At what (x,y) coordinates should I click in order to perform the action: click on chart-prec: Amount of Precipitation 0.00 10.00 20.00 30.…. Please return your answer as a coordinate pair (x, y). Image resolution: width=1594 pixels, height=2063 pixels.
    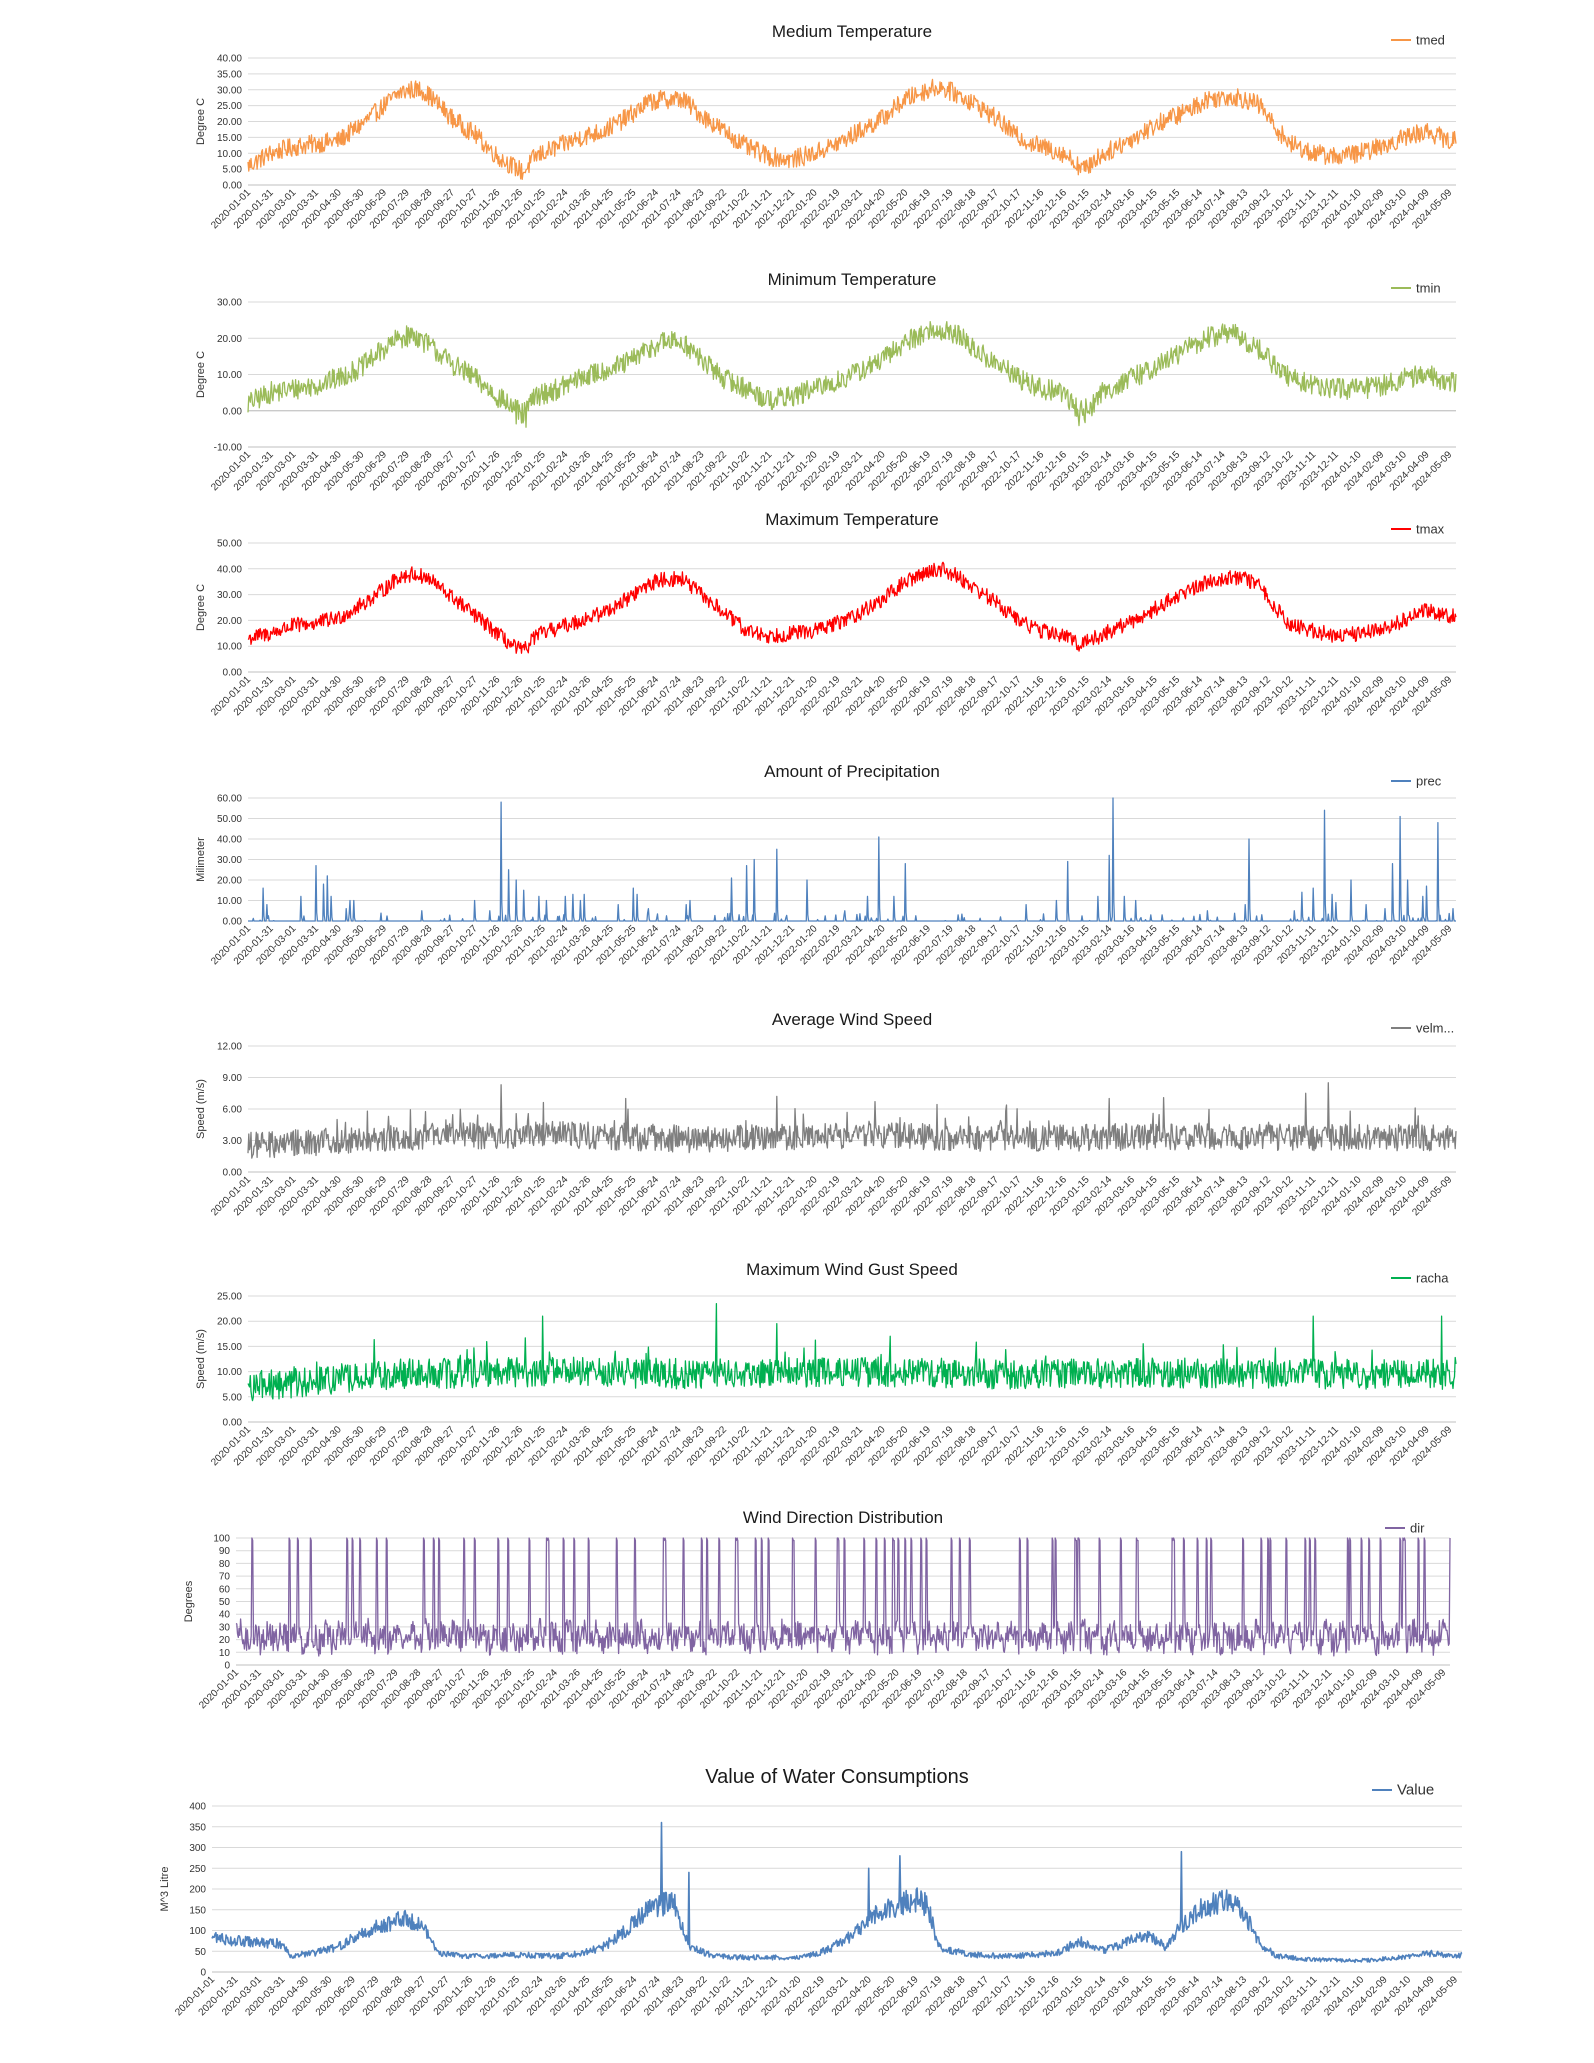
    Looking at the image, I should click on (825, 864).